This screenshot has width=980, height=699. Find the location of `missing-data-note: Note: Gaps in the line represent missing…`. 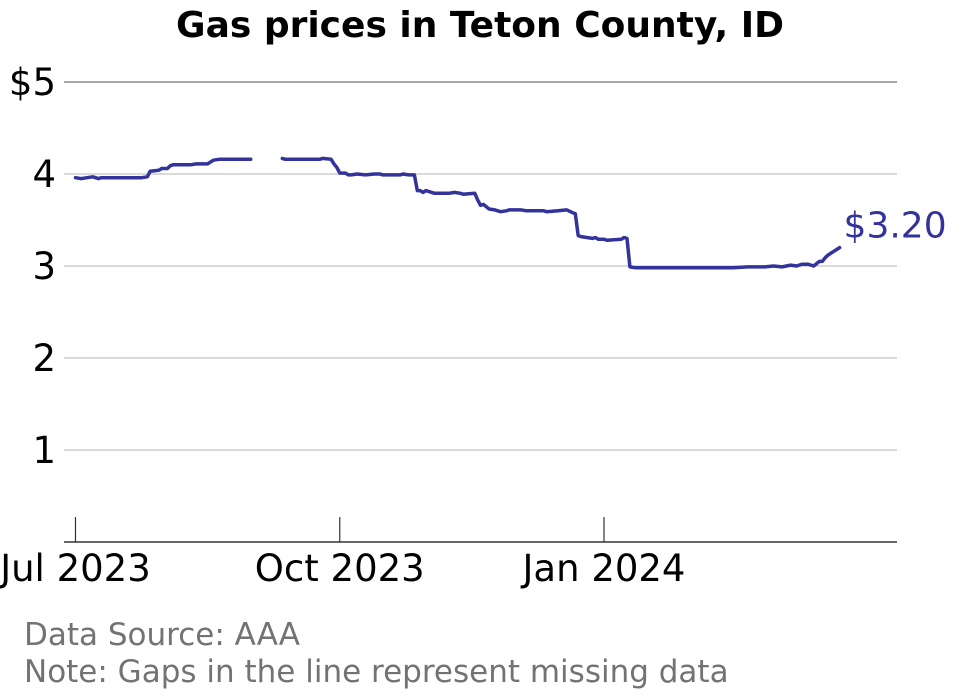

missing-data-note: Note: Gaps in the line represent missing… is located at coordinates (376, 672).